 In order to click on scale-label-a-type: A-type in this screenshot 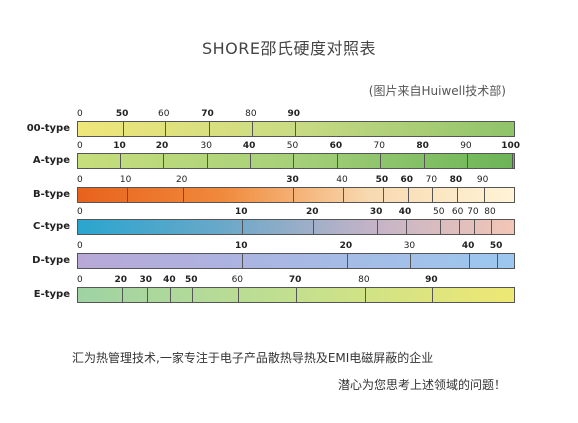, I will do `click(51, 160)`.